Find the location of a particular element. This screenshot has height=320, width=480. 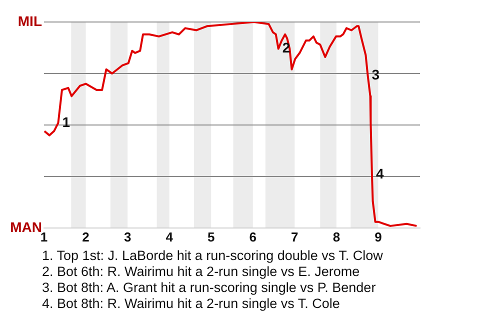

annotation: 1 is located at coordinates (66, 122).